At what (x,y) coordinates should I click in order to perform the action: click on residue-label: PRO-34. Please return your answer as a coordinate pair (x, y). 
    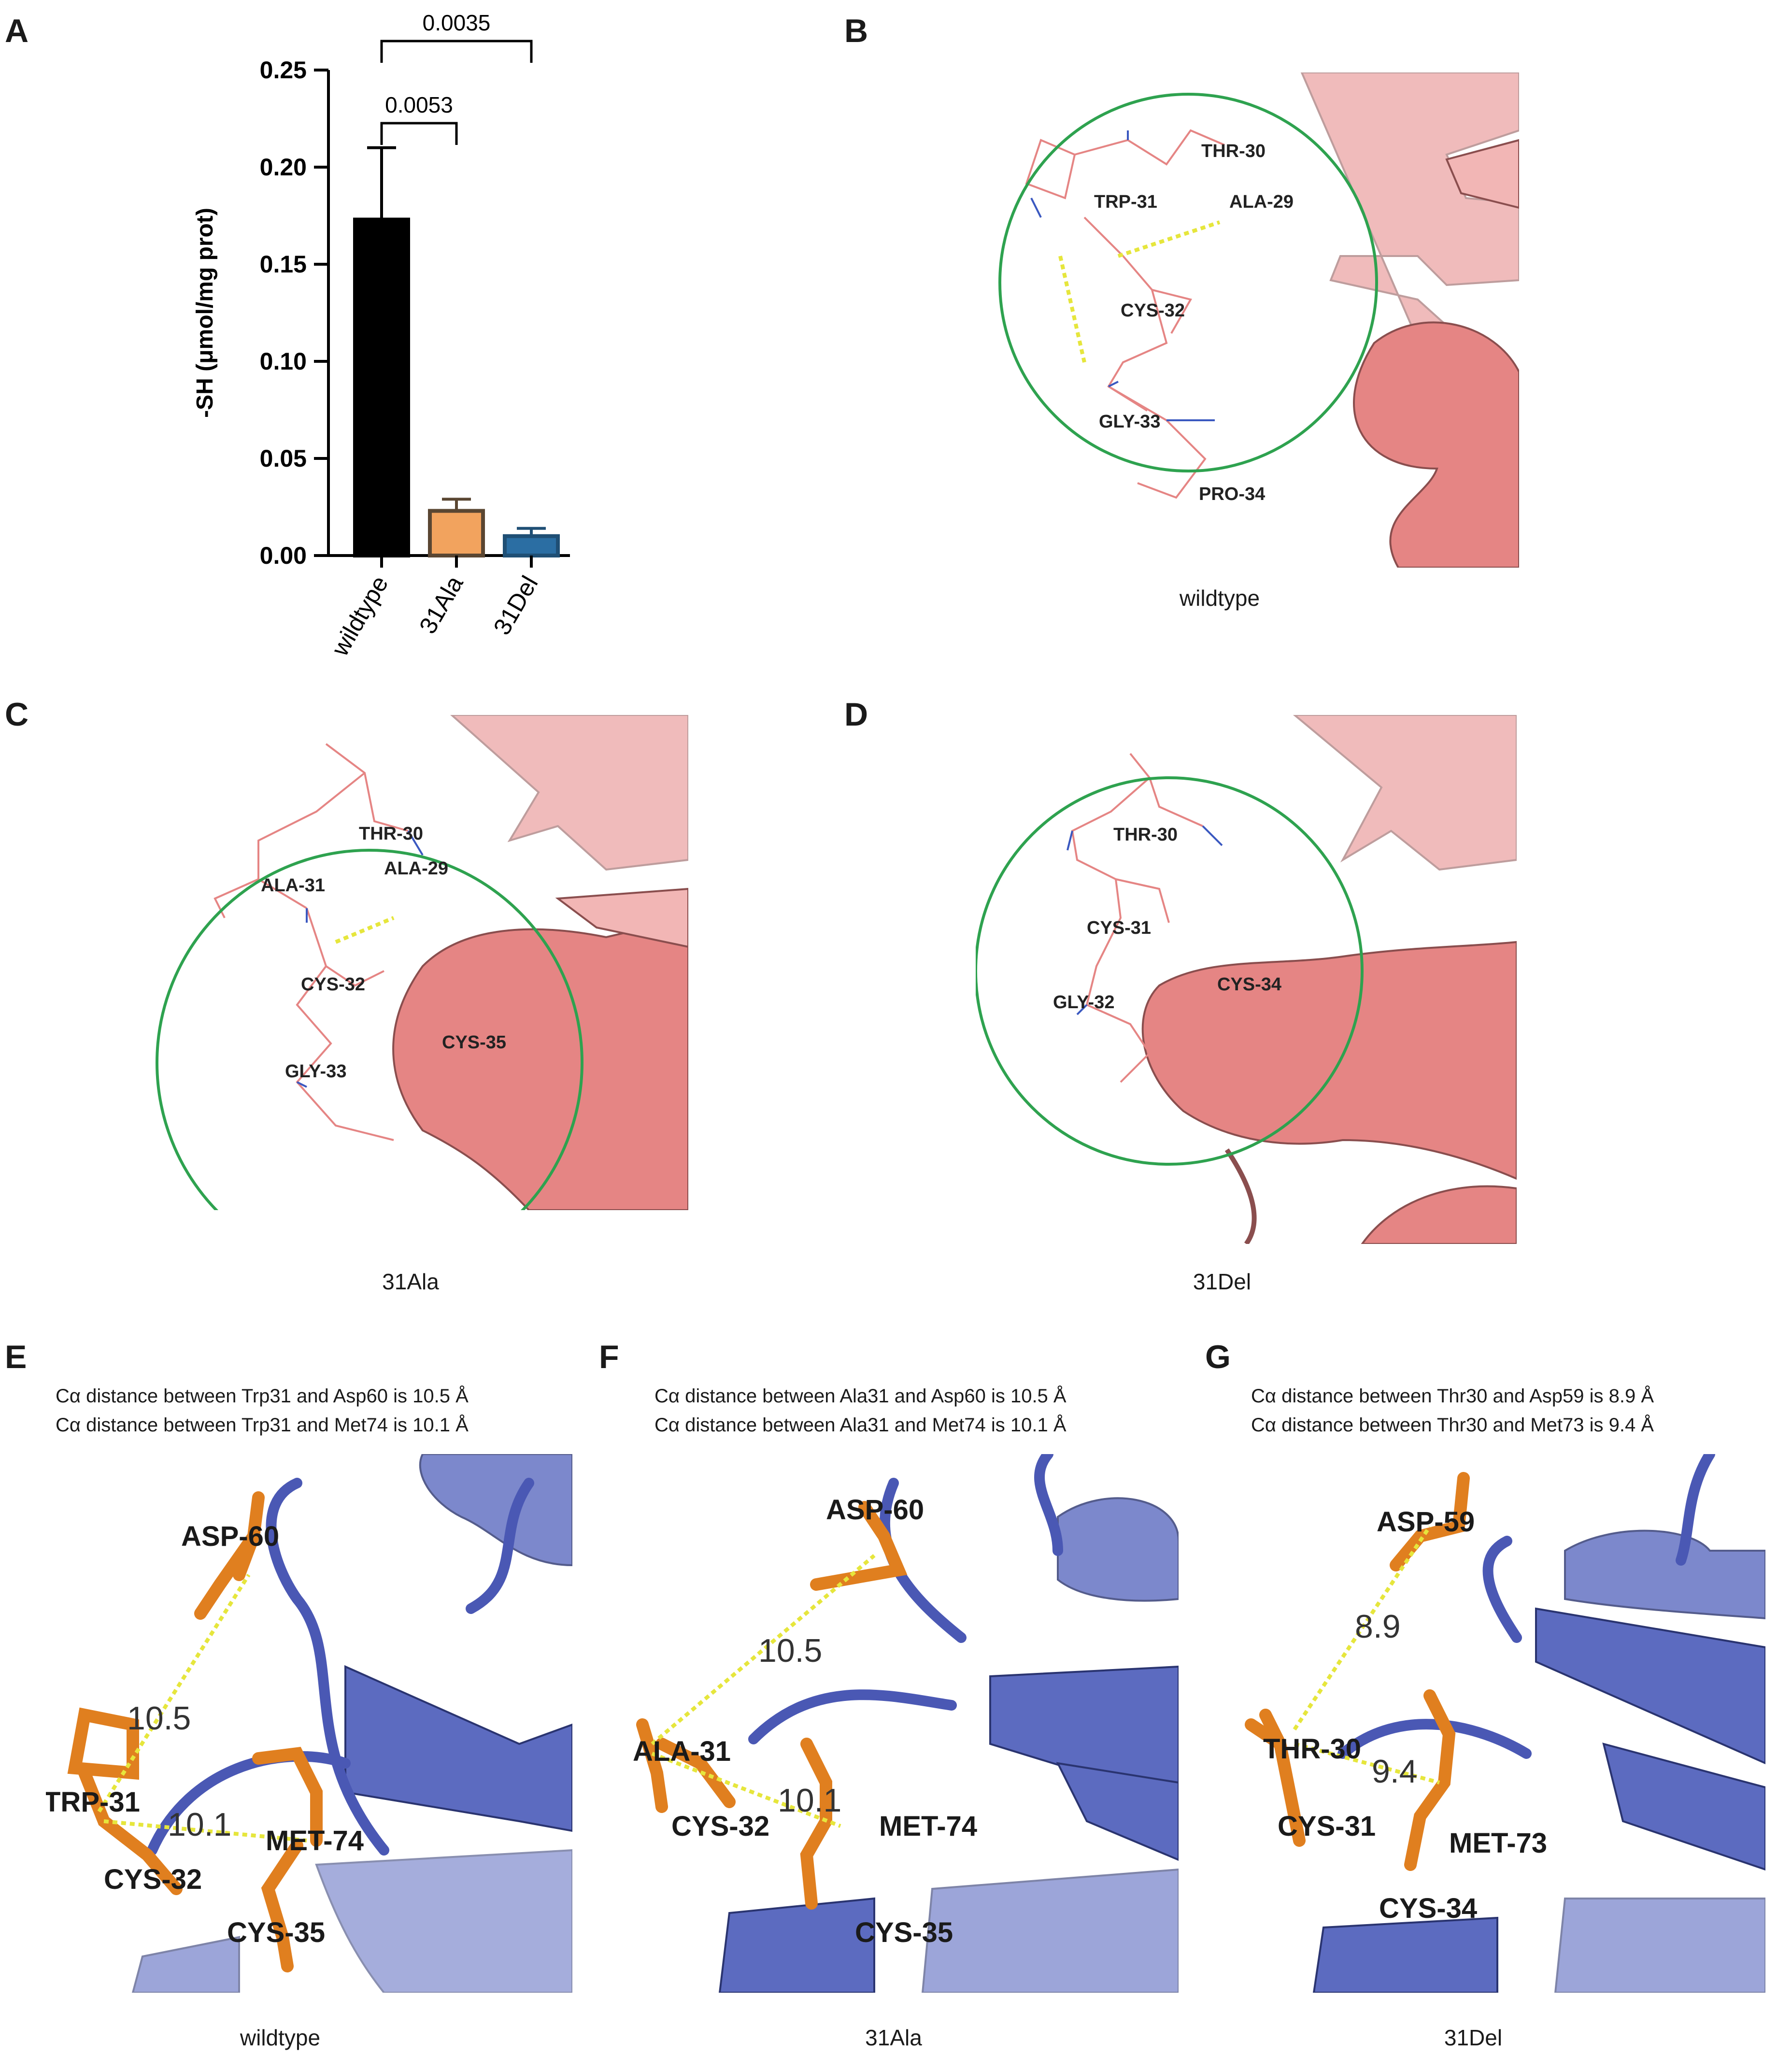
    Looking at the image, I should click on (1232, 494).